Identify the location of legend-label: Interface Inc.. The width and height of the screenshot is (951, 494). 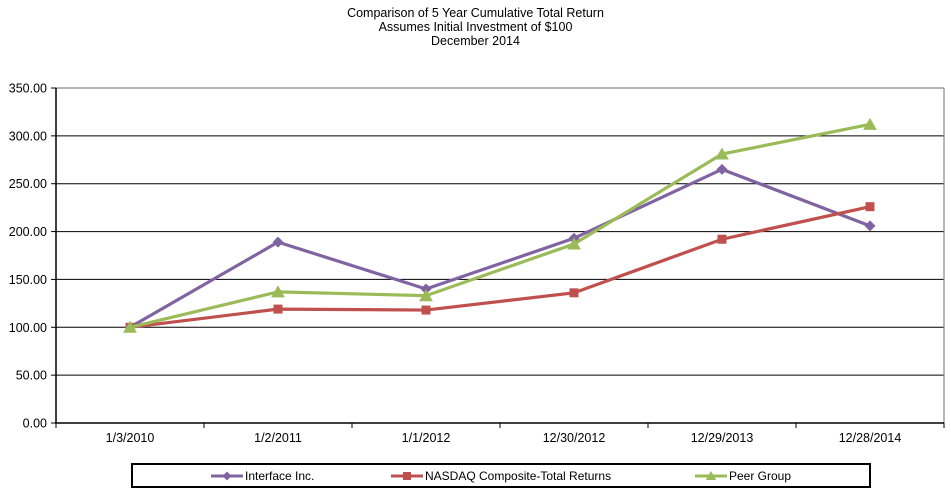
(280, 476).